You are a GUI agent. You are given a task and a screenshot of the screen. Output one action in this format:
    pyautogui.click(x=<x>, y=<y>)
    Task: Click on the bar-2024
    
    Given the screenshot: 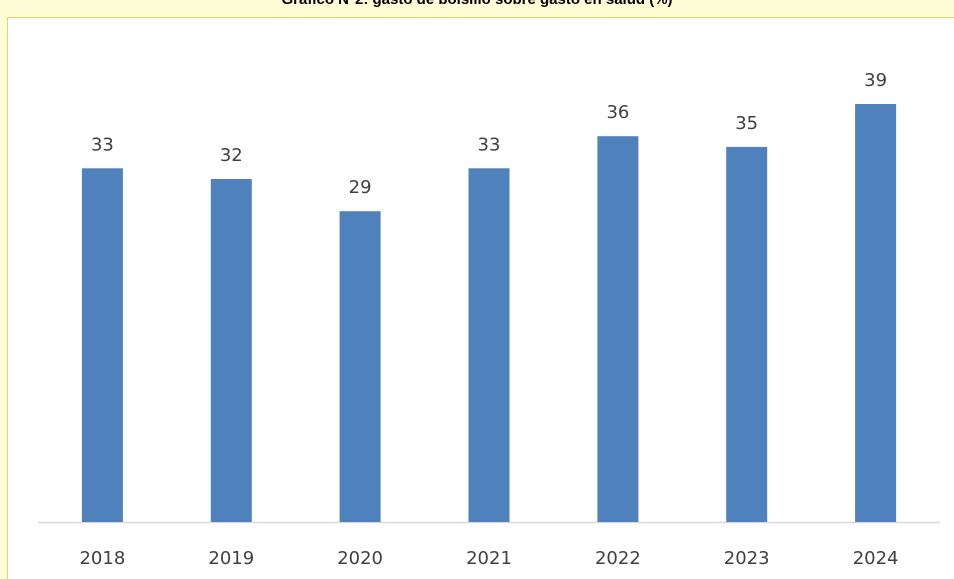 What is the action you would take?
    pyautogui.click(x=876, y=313)
    